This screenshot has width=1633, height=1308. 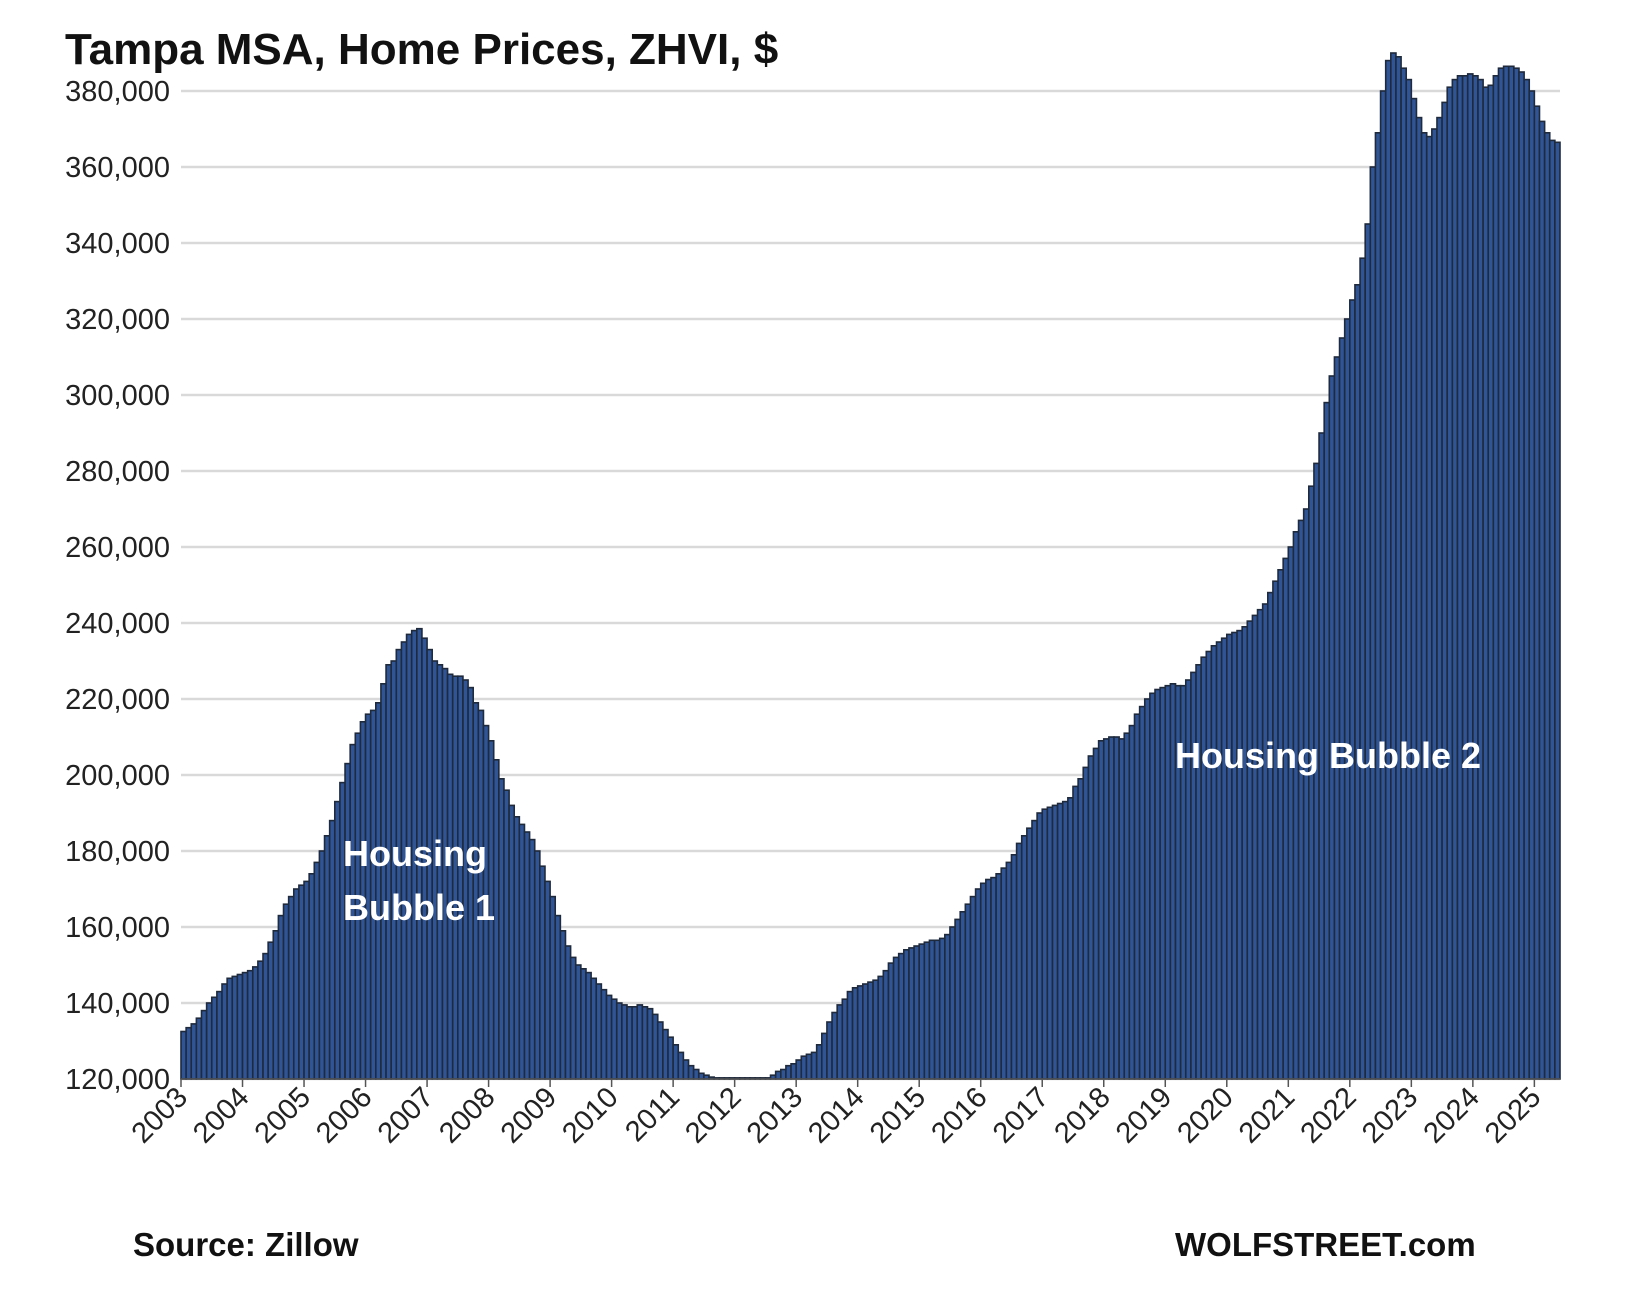 What do you see at coordinates (1557, 610) in the screenshot?
I see `bar` at bounding box center [1557, 610].